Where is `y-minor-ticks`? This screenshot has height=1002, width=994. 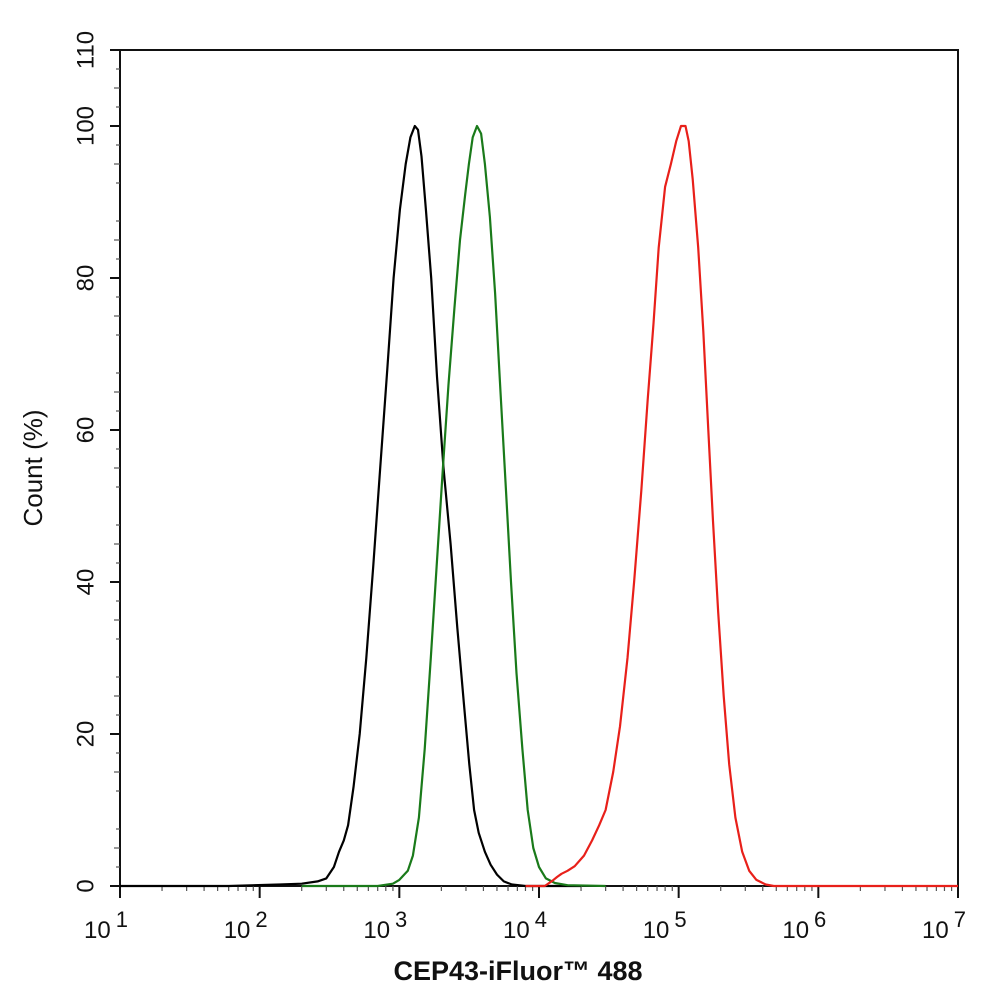 y-minor-ticks is located at coordinates (117, 468).